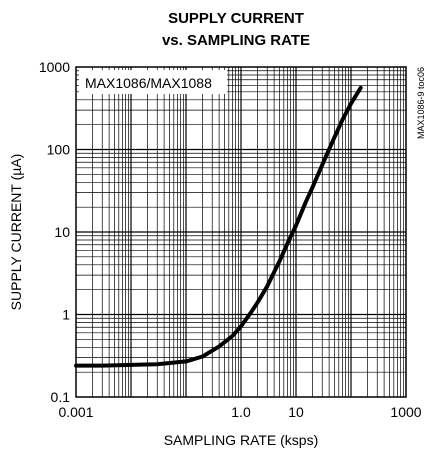  Describe the element at coordinates (421, 103) in the screenshot. I see `figure-code-label: MAX1086-9 toc06` at that location.